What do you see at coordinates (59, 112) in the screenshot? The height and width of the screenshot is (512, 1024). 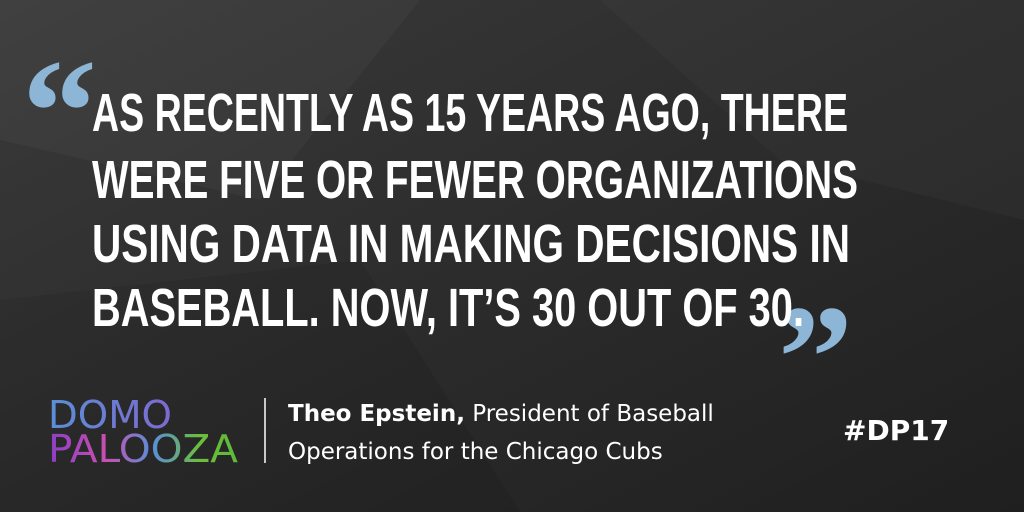 I see `open-quote-mark: “` at bounding box center [59, 112].